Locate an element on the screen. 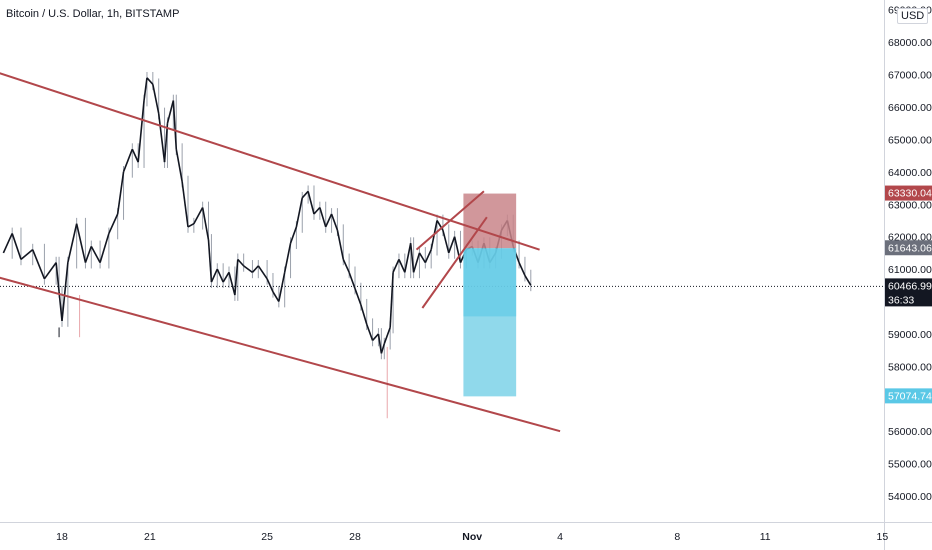  y-tick-label: 66000.00 is located at coordinates (910, 108).